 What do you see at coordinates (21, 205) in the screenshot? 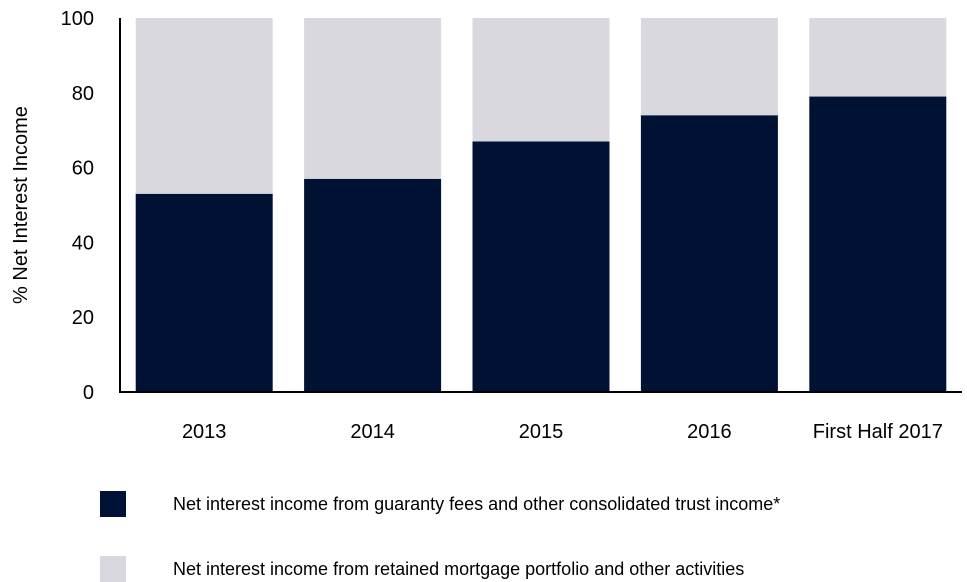
I see `y-axis-label: % Net Interest Income` at bounding box center [21, 205].